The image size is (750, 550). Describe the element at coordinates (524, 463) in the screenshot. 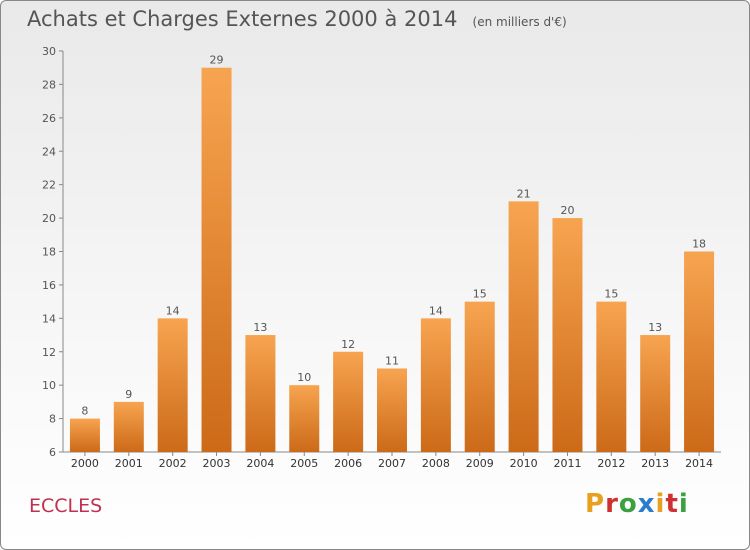

I see `x-tick-label: 2010` at that location.